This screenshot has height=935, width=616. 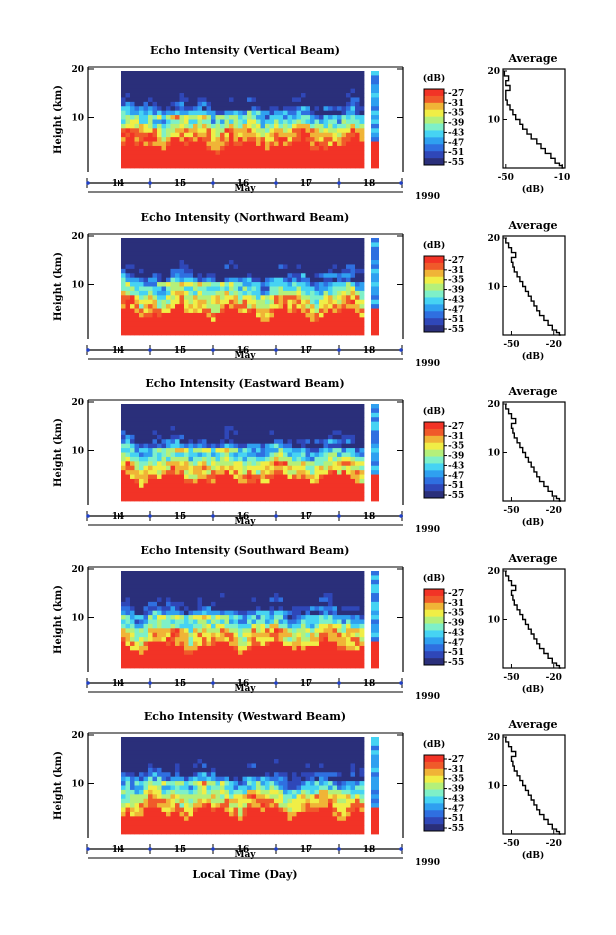 What do you see at coordinates (506, 178) in the screenshot?
I see `average-x-tick-label: -50` at bounding box center [506, 178].